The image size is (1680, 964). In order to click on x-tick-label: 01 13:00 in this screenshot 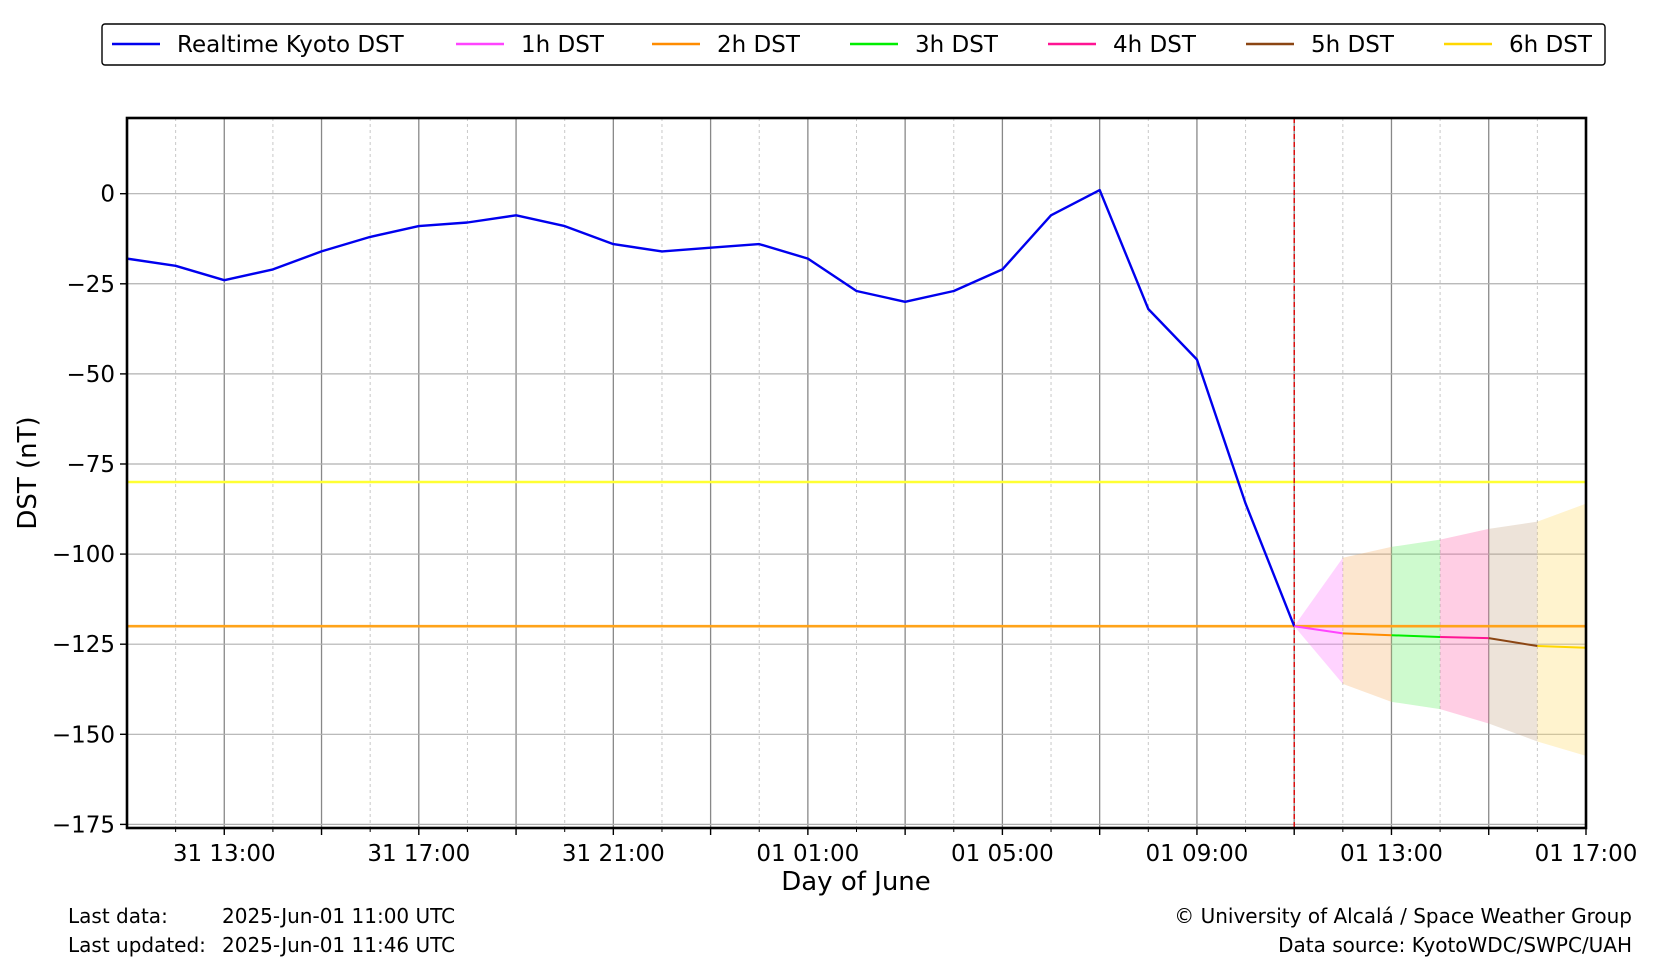, I will do `click(1391, 854)`.